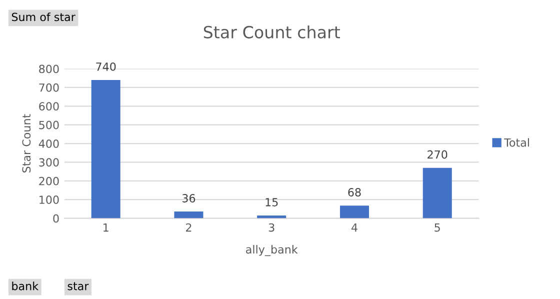  Describe the element at coordinates (272, 32) in the screenshot. I see `chart-title: Star Count chart` at that location.